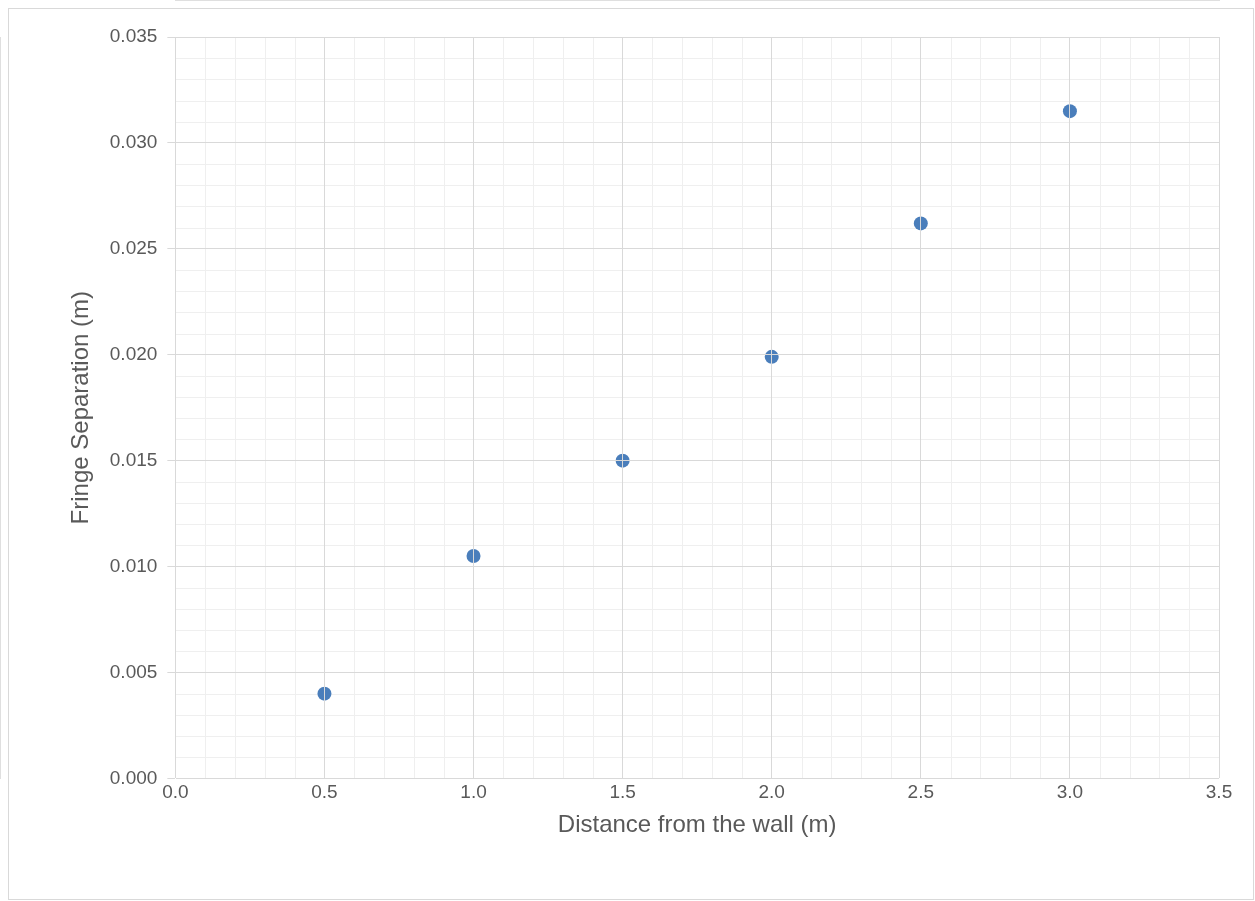 The height and width of the screenshot is (901, 1255). What do you see at coordinates (175, 792) in the screenshot?
I see `x-tick-label: 0.0` at bounding box center [175, 792].